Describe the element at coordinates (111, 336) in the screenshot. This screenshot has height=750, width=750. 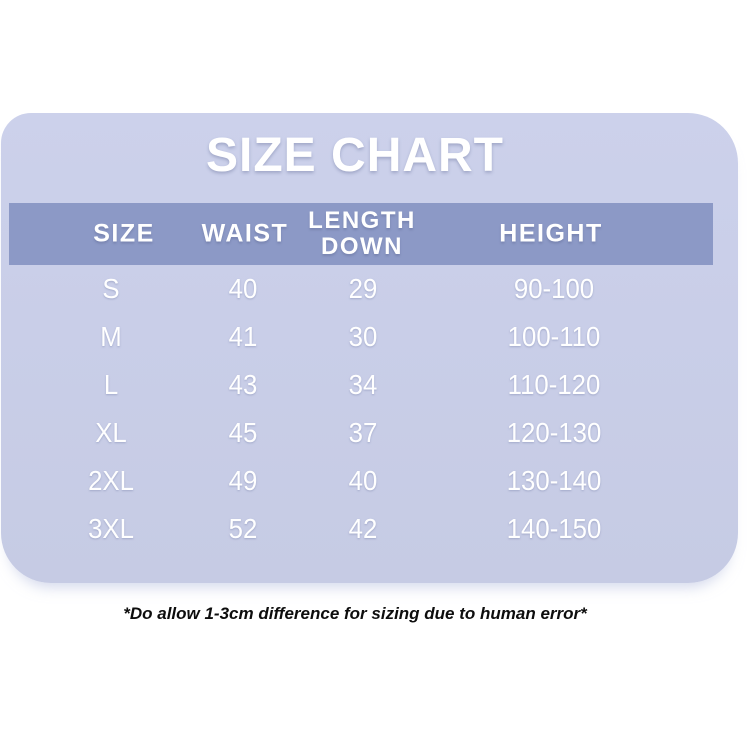
I see `size-value: M` at that location.